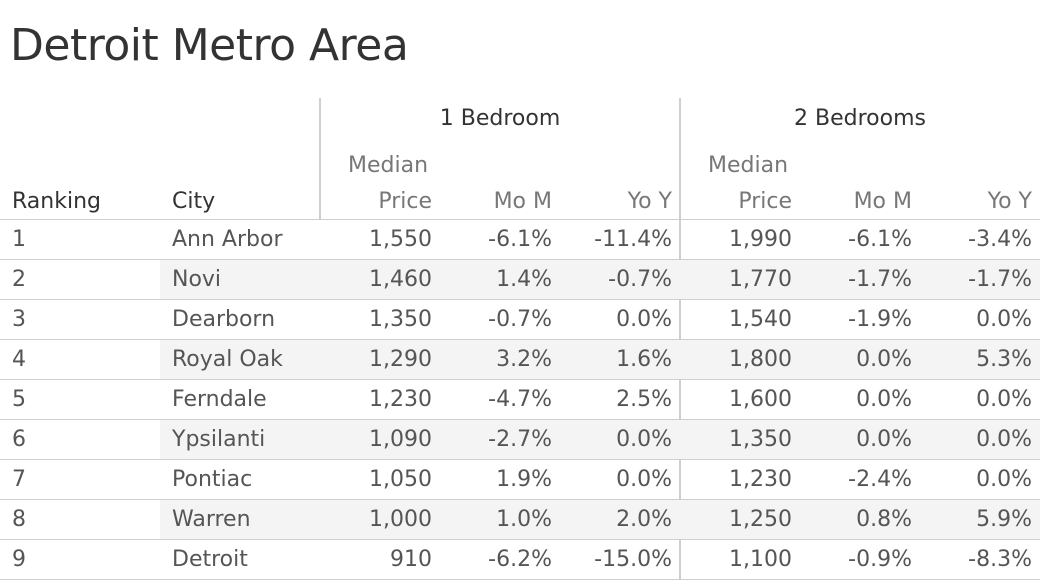 The height and width of the screenshot is (580, 1044). What do you see at coordinates (644, 519) in the screenshot?
I see `cell-b1-yoy: 2.0%` at bounding box center [644, 519].